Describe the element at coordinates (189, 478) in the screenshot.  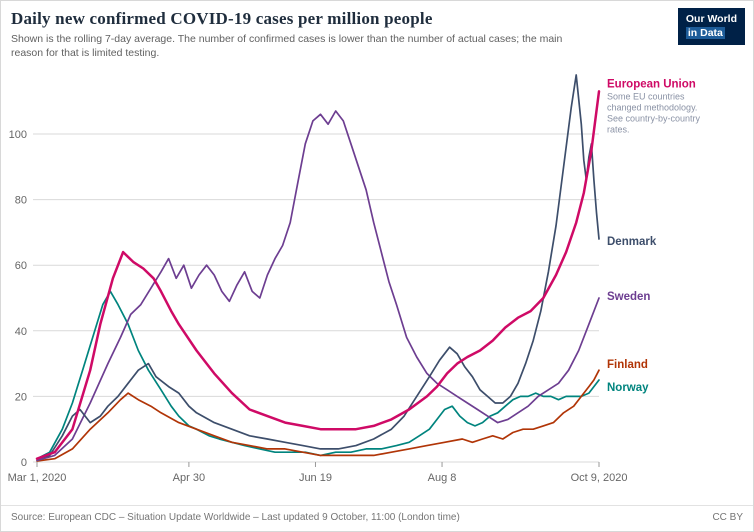
I see `x-tick-label-apr-30: Apr 30` at that location.